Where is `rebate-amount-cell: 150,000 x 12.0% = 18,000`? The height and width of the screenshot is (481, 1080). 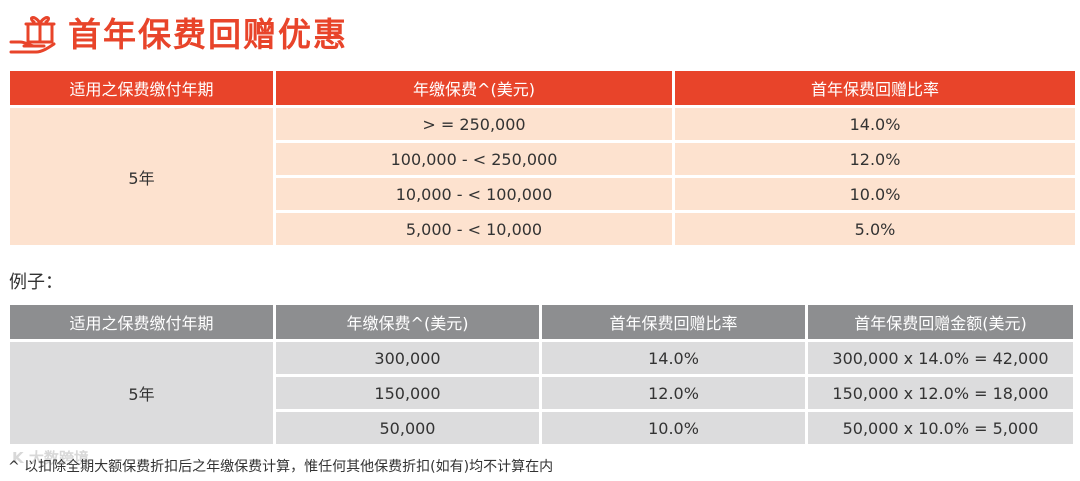 rebate-amount-cell: 150,000 x 12.0% = 18,000 is located at coordinates (940, 393).